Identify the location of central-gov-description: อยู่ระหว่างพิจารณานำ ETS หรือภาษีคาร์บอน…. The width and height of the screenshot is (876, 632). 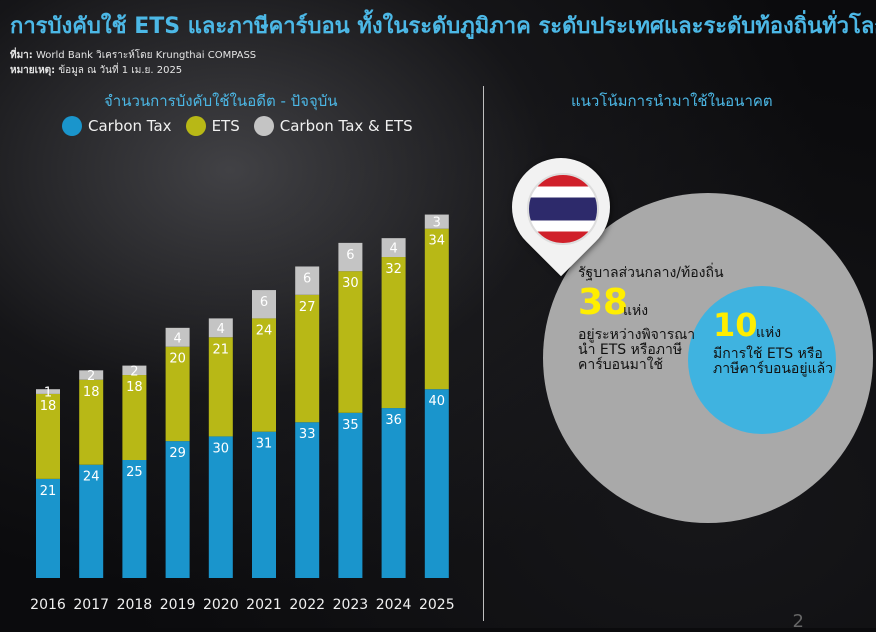
(637, 350).